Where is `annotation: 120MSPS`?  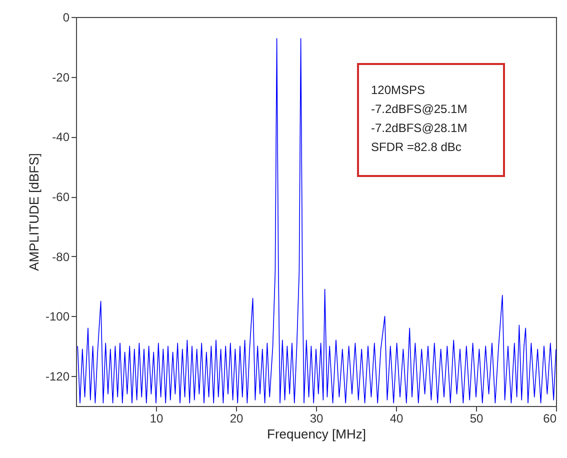 annotation: 120MSPS is located at coordinates (398, 90).